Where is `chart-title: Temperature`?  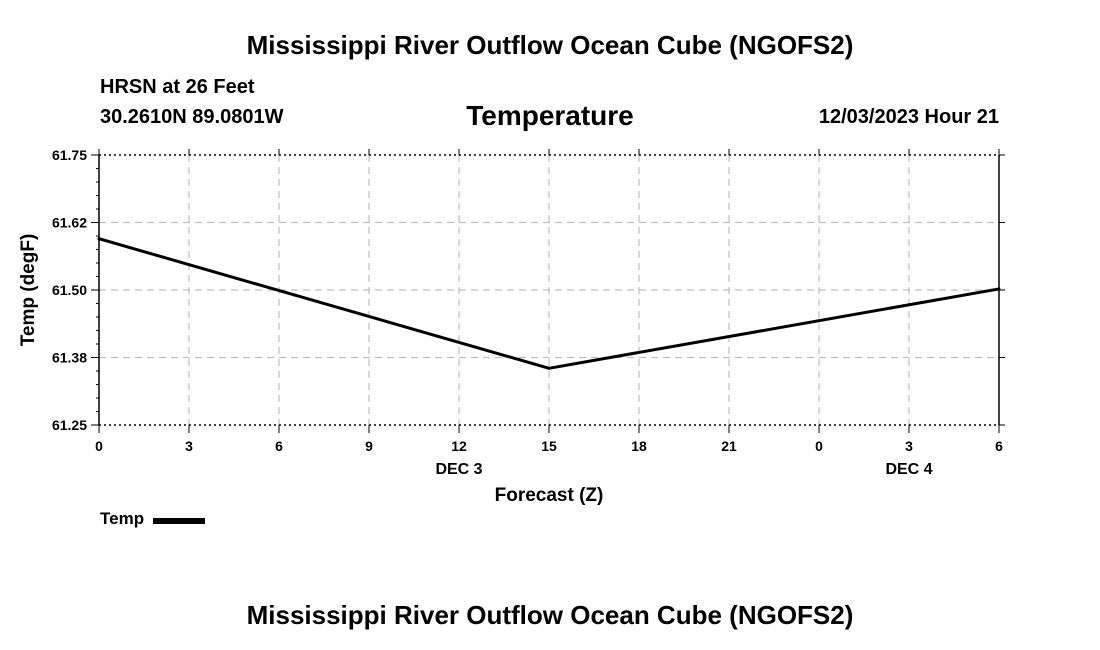
chart-title: Temperature is located at coordinates (550, 115).